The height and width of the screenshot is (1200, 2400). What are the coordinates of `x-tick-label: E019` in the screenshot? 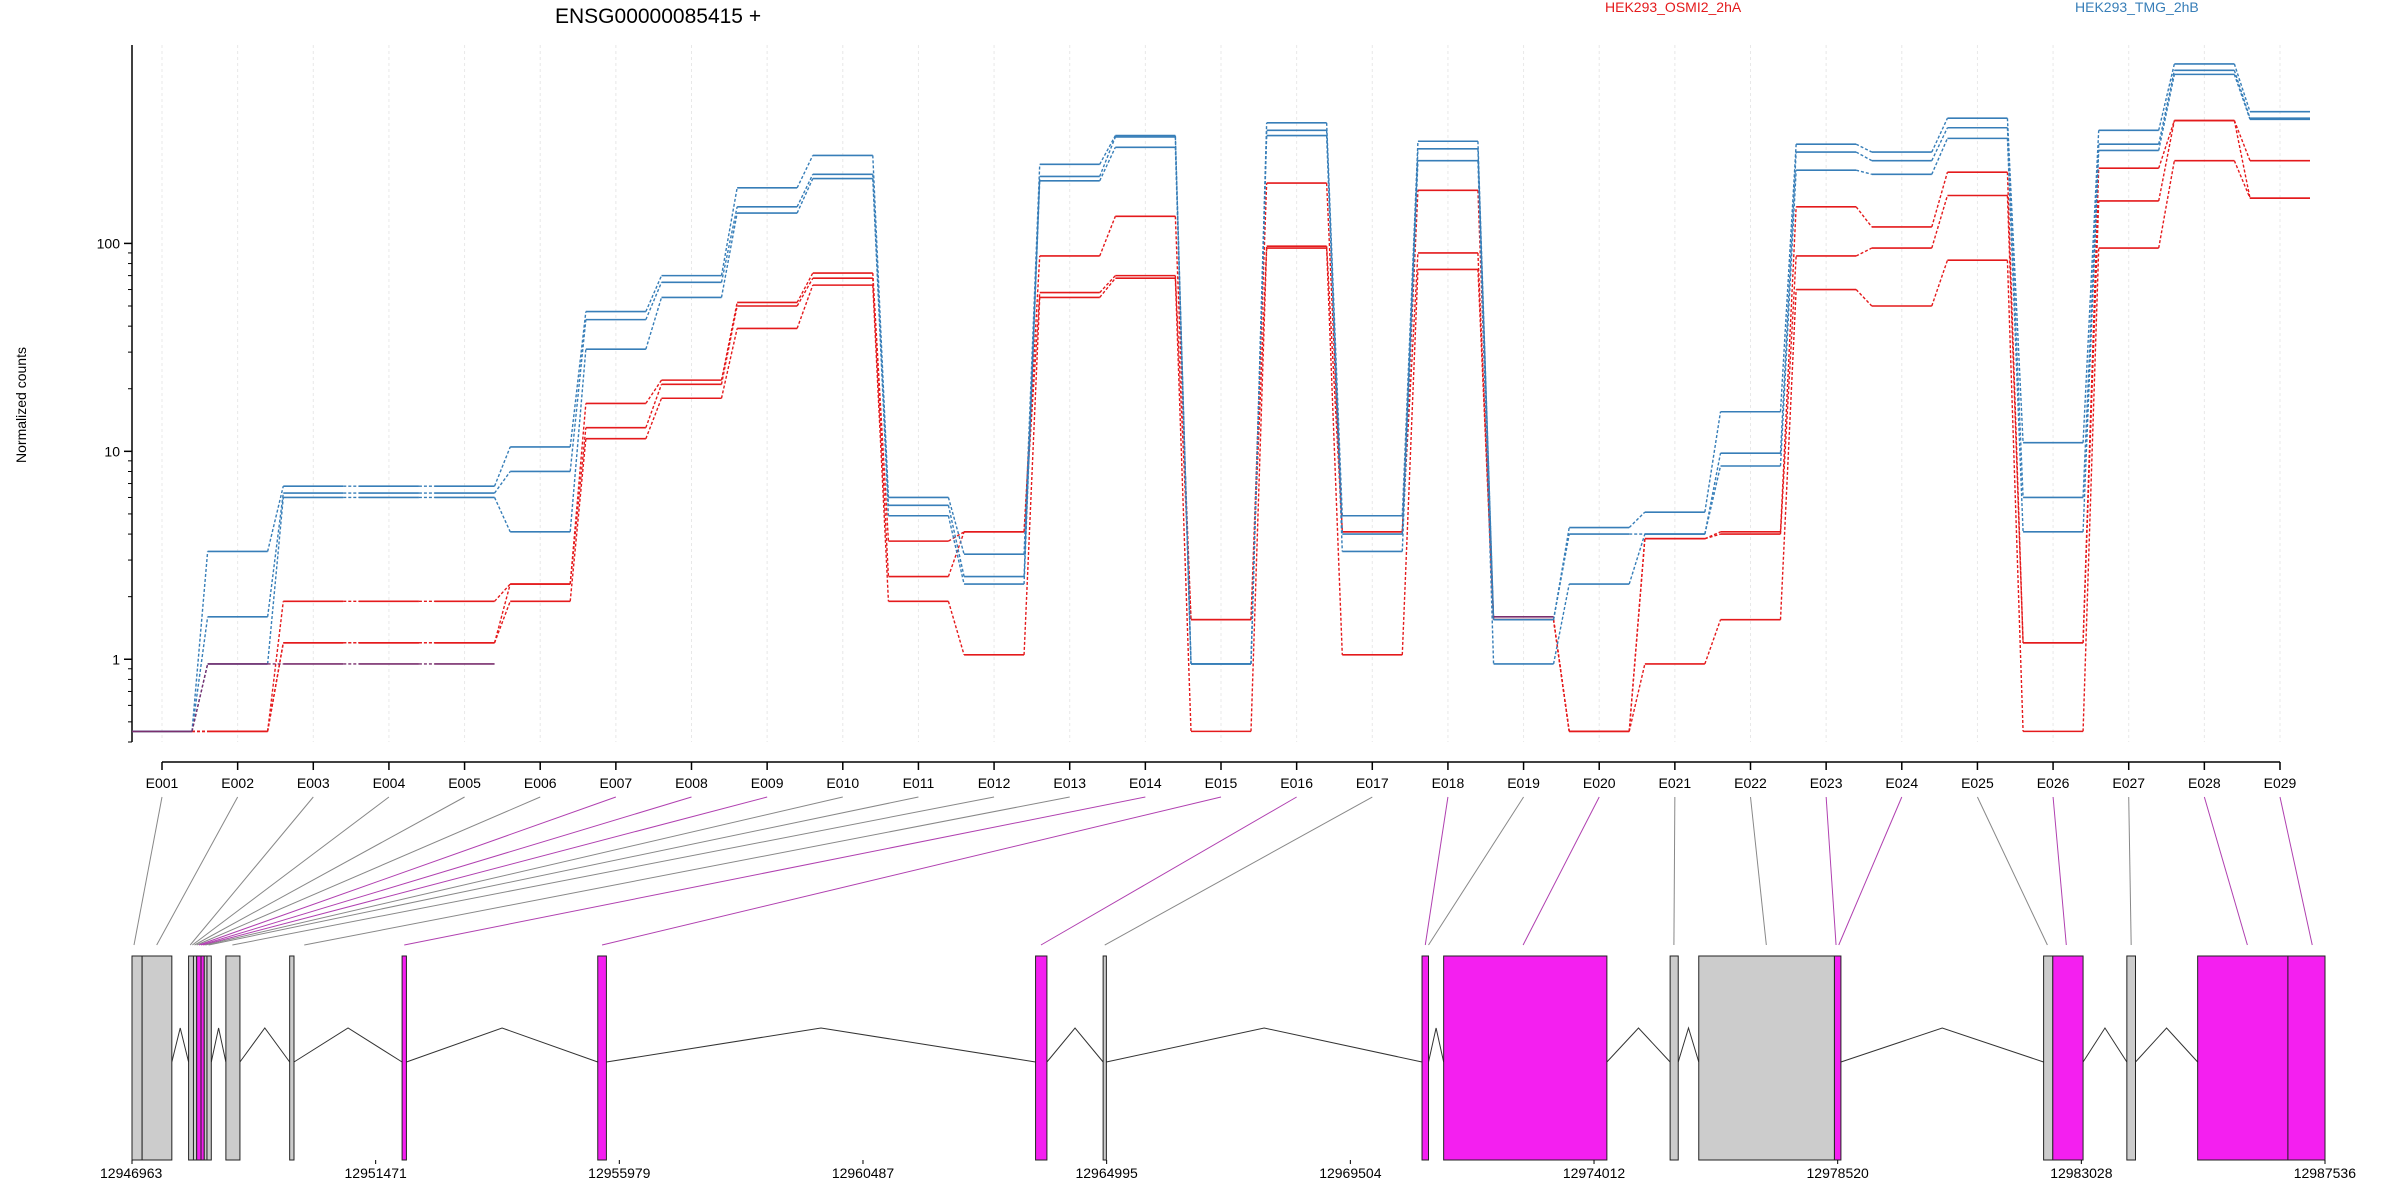 It's located at (1523, 783).